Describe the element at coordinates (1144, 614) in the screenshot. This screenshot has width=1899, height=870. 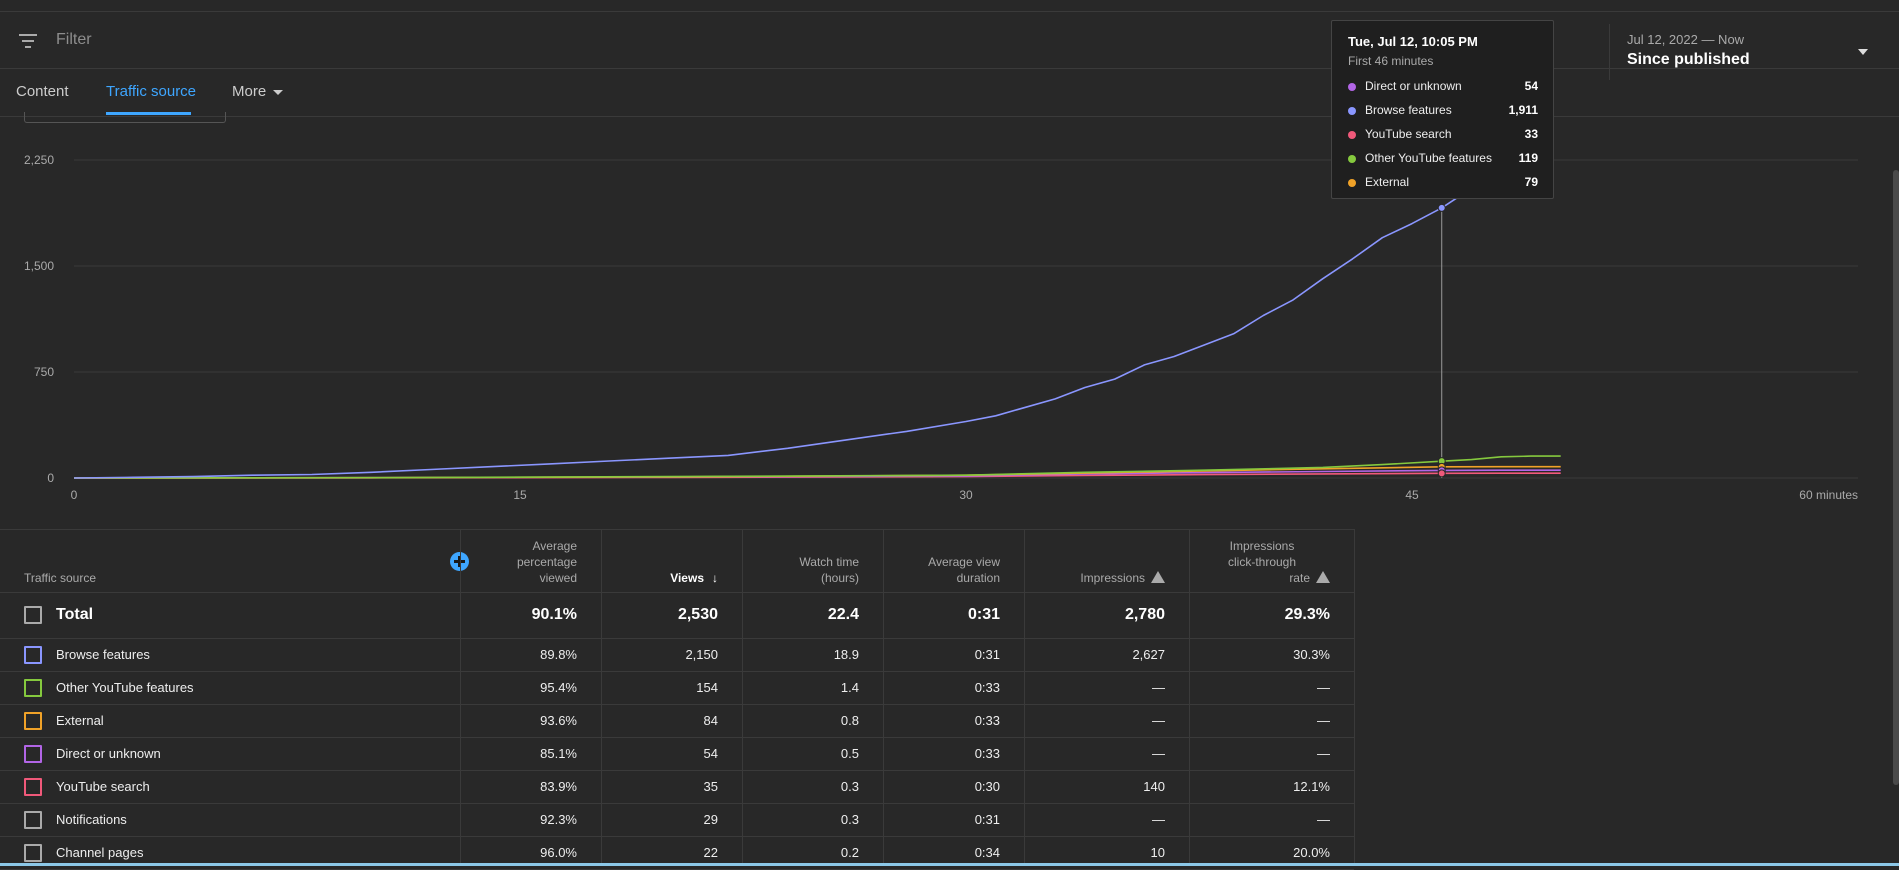
I see `row-impr-value: 2,780` at that location.